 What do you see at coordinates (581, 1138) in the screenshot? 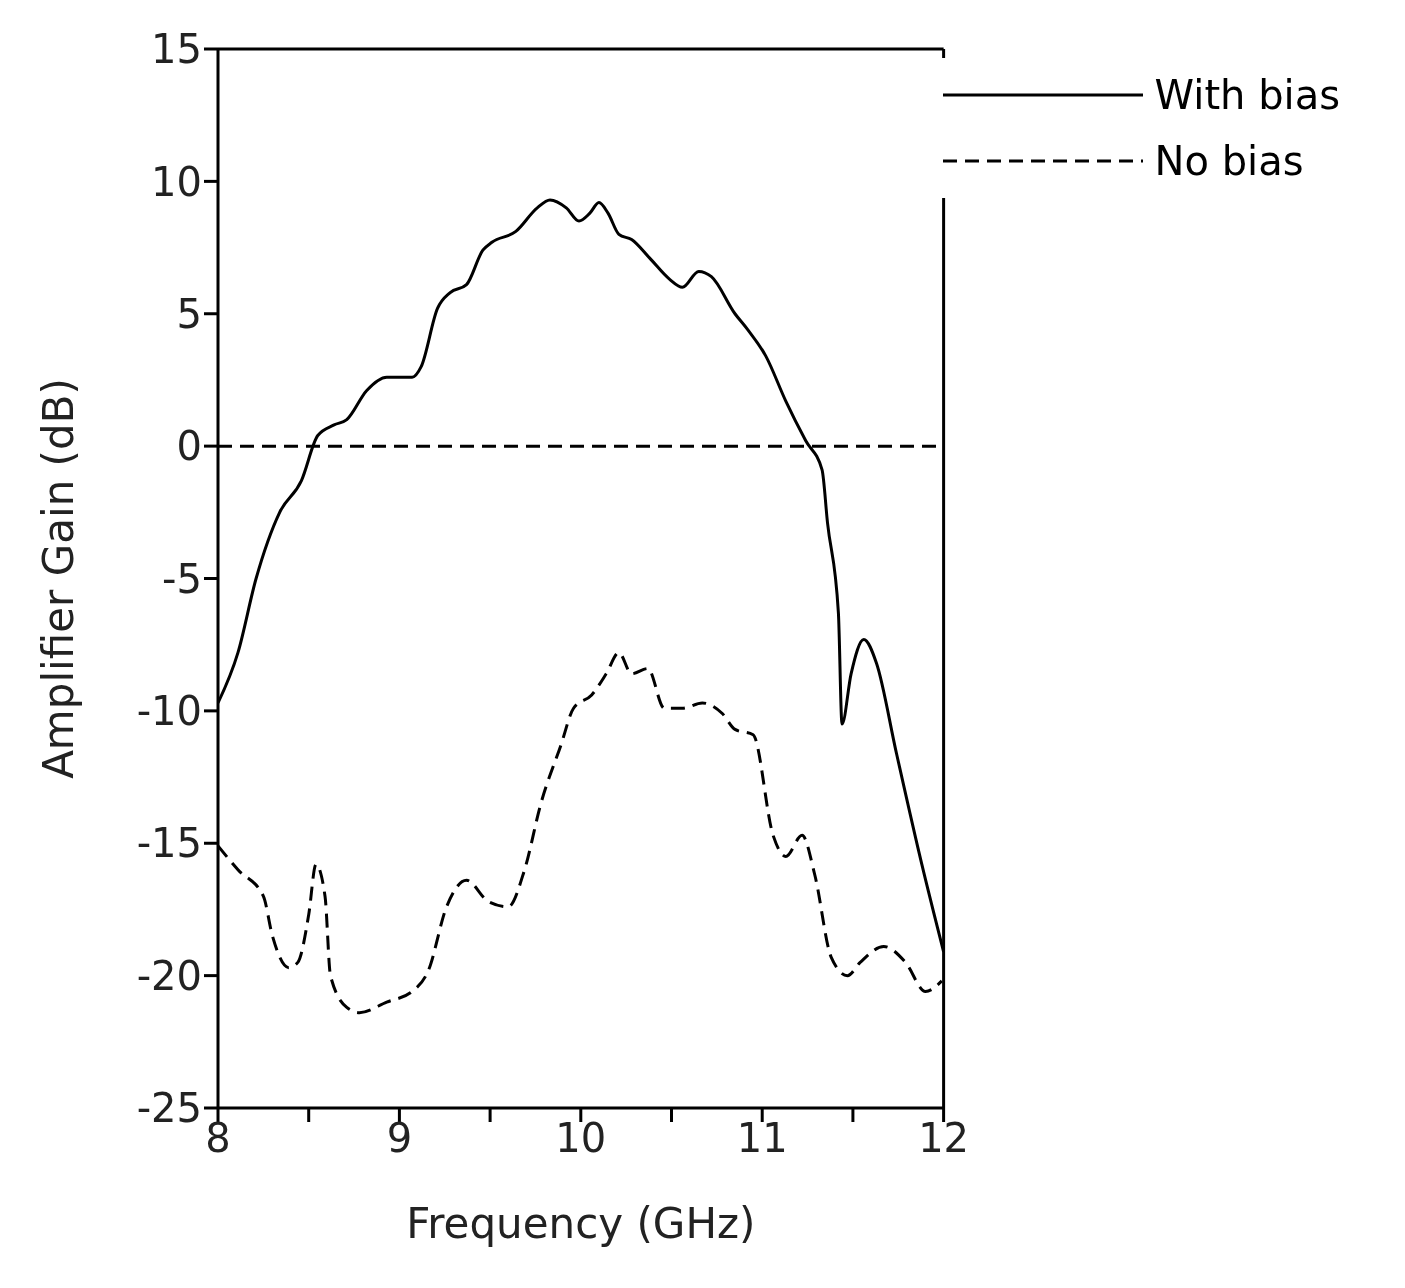
I see `x-tick-label: 10` at bounding box center [581, 1138].